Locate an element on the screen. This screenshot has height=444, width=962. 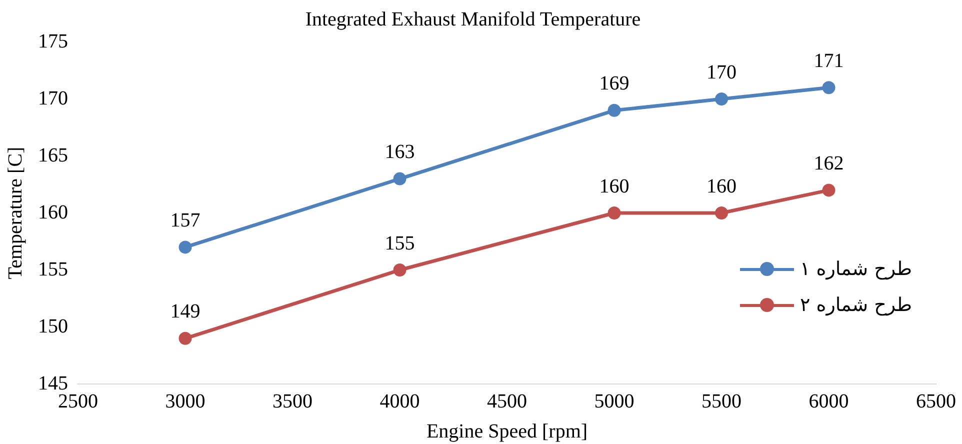
data-label: 170 is located at coordinates (721, 72).